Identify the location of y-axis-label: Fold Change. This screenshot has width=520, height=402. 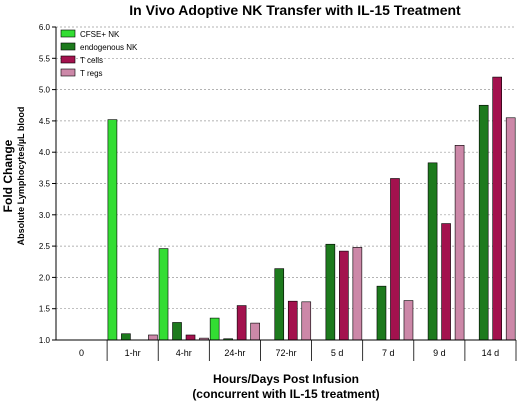
(8, 175).